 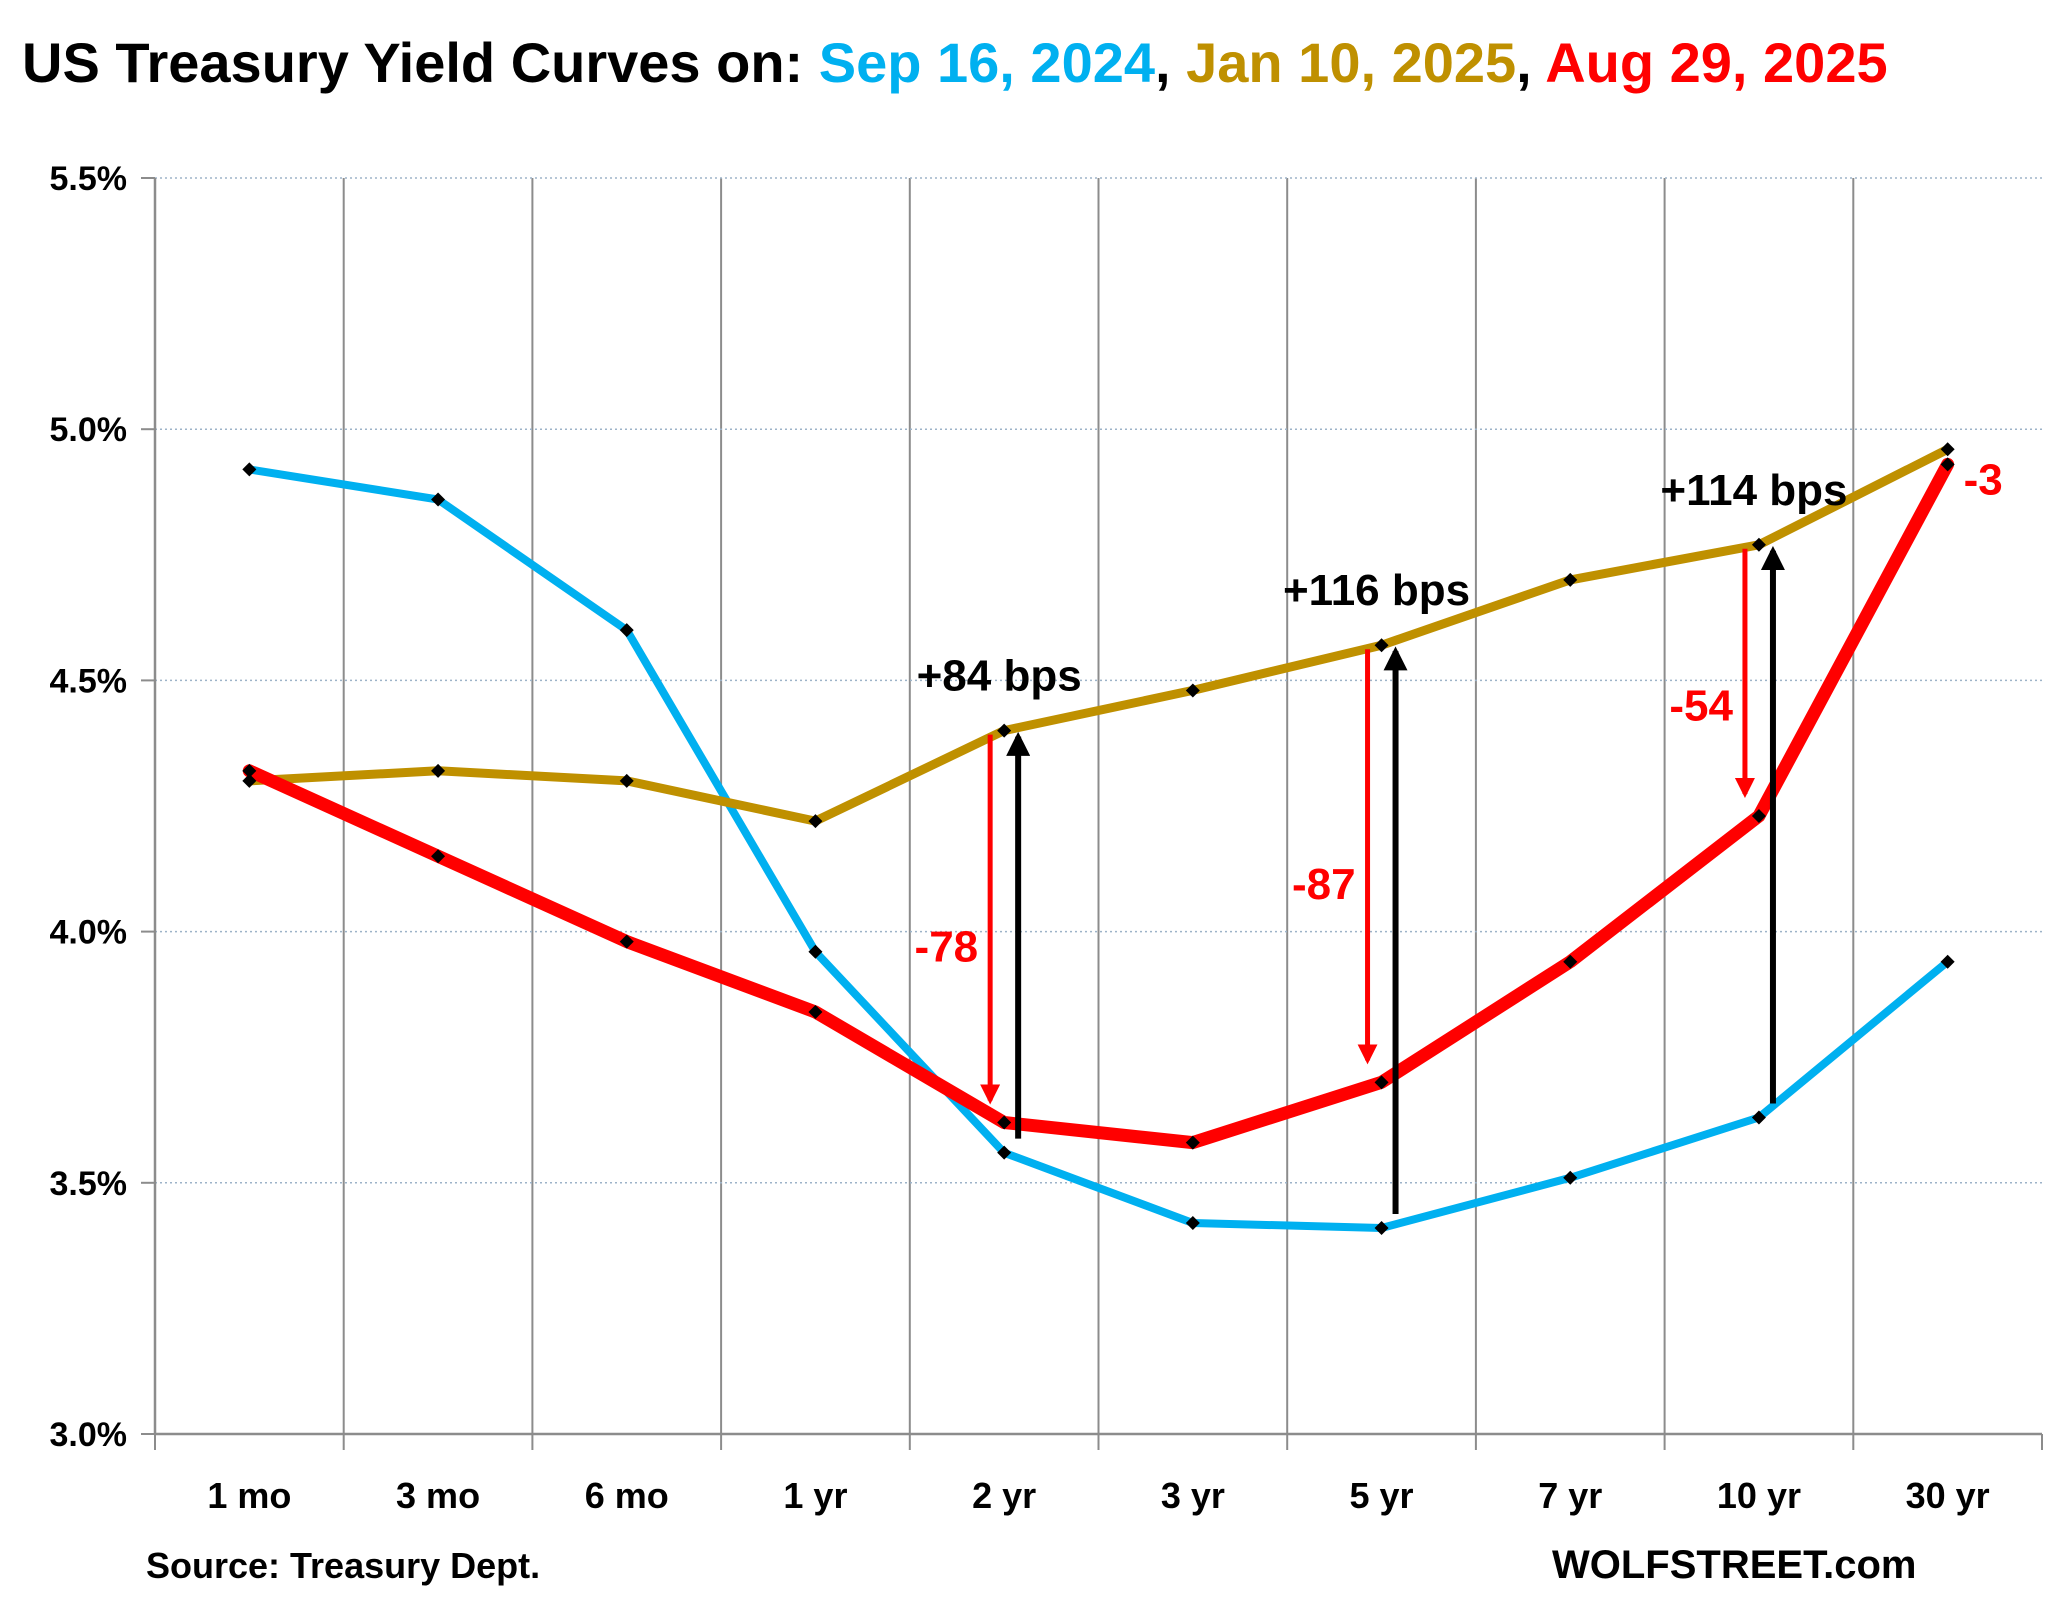 What do you see at coordinates (1570, 1495) in the screenshot?
I see `x-tick-label: 7 yr` at bounding box center [1570, 1495].